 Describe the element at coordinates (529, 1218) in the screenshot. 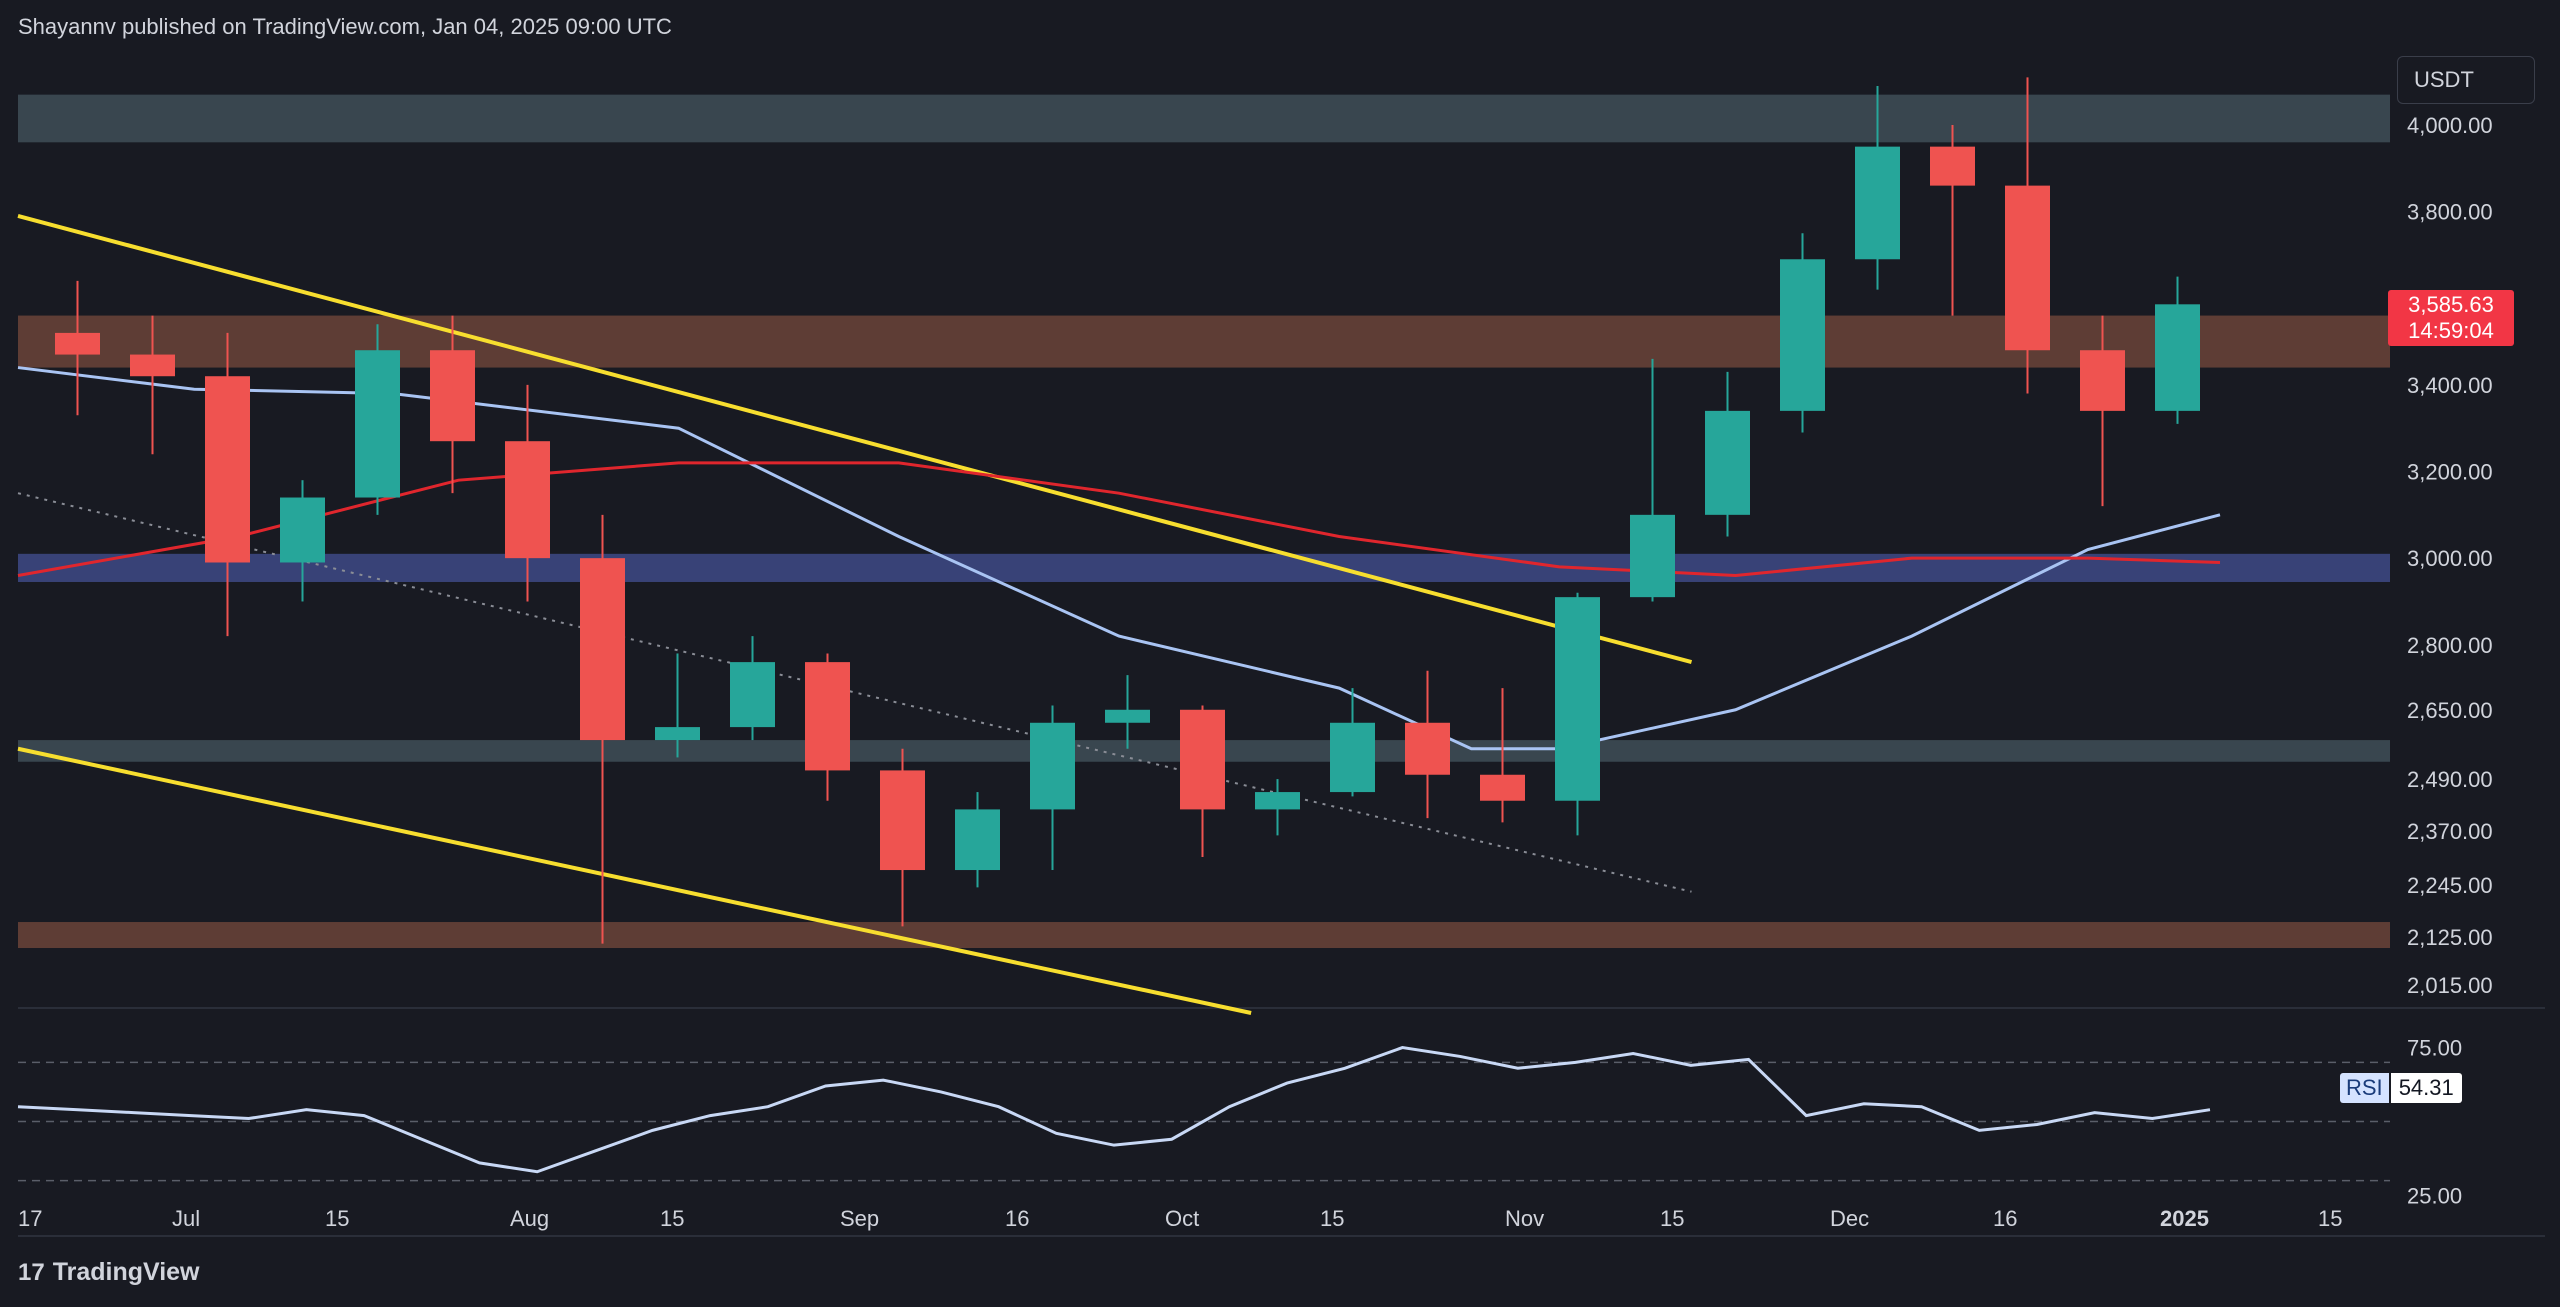

I see `time-tick-label: Aug` at that location.